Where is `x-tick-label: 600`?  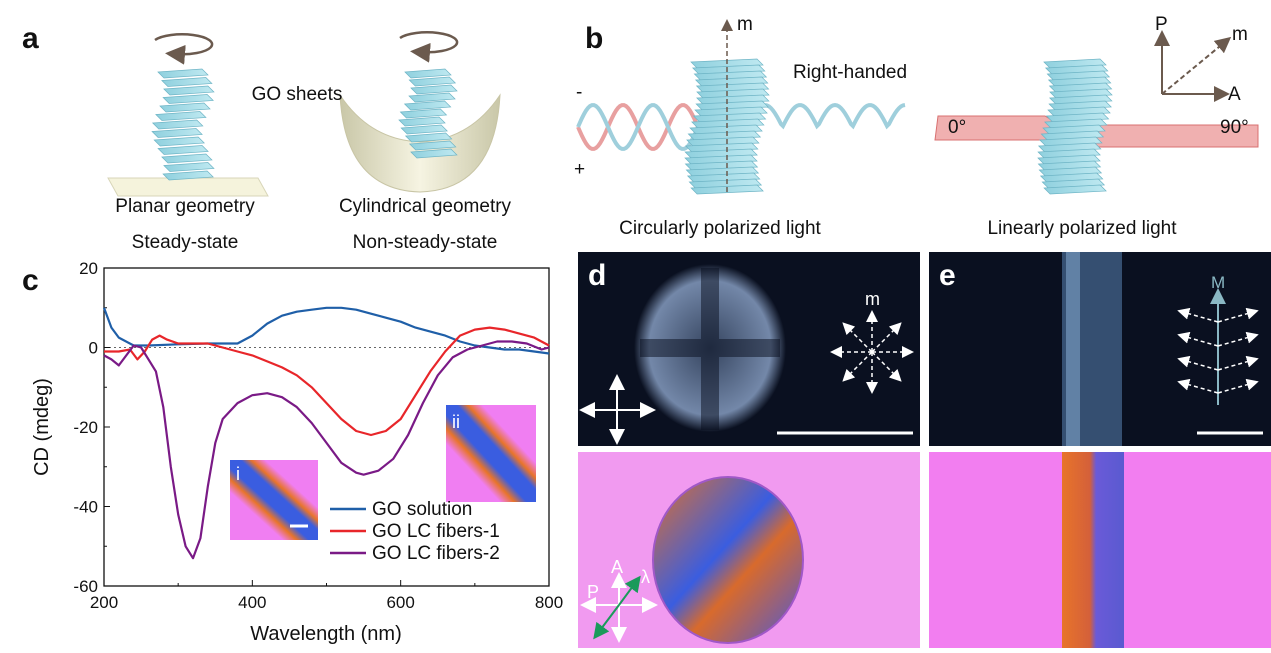
x-tick-label: 600 is located at coordinates (400, 602).